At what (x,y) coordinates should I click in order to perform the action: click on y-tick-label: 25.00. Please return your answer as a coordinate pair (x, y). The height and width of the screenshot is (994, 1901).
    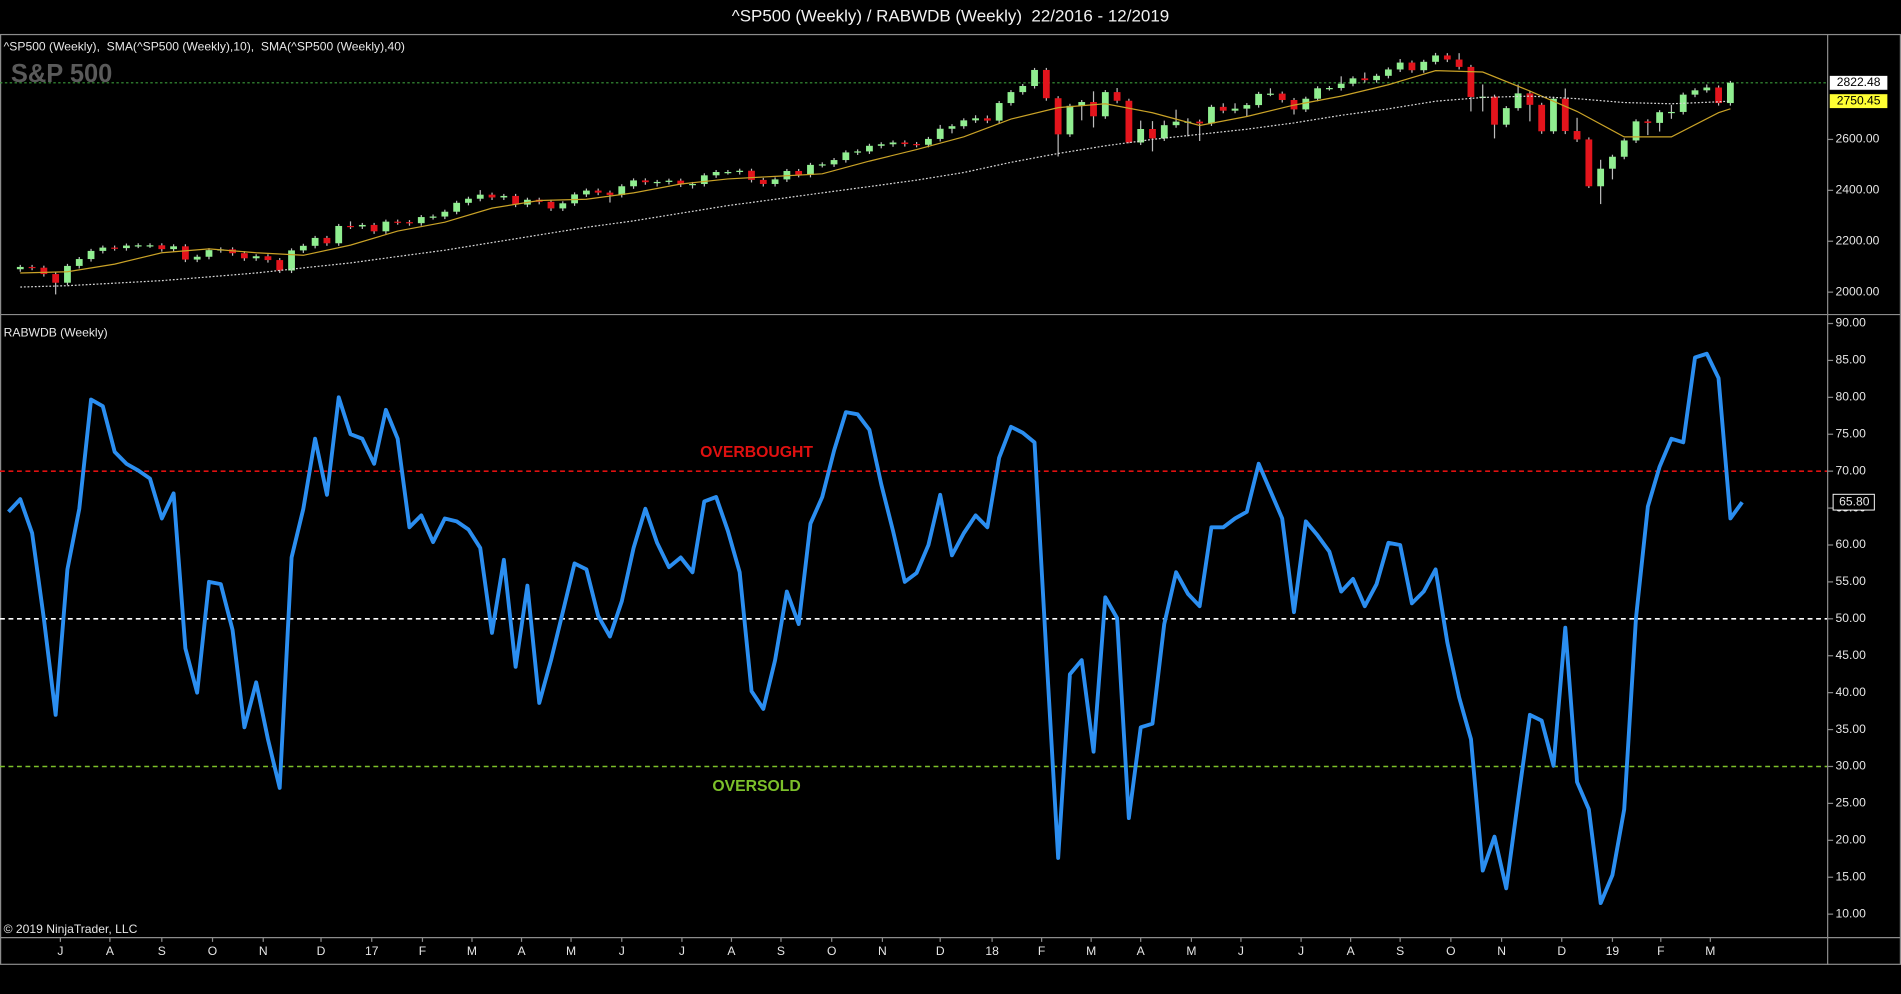
    Looking at the image, I should click on (1851, 803).